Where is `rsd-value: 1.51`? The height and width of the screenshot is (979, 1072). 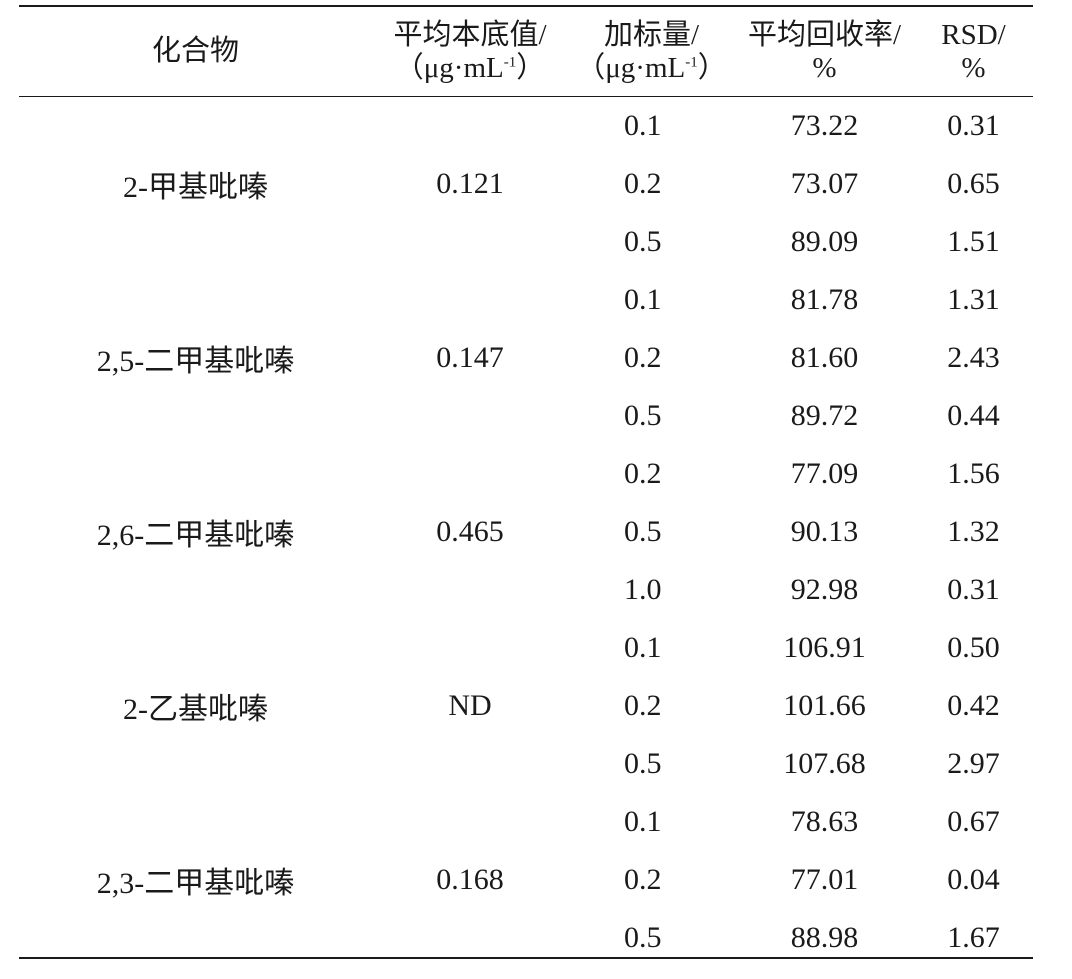 rsd-value: 1.51 is located at coordinates (973, 241).